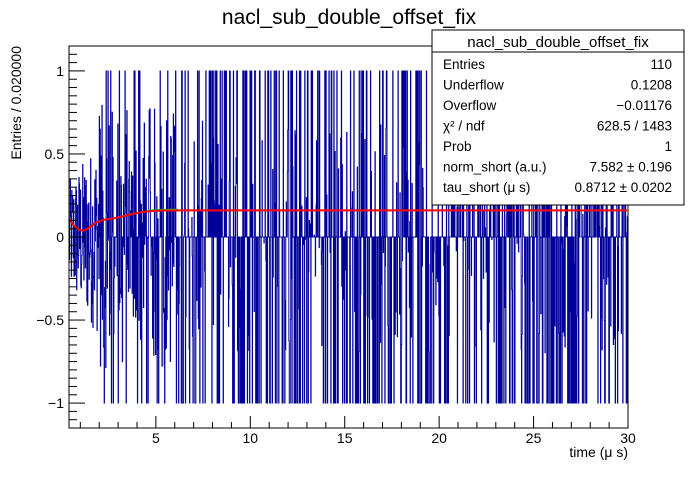  What do you see at coordinates (156, 438) in the screenshot?
I see `x-tick-label: 5` at bounding box center [156, 438].